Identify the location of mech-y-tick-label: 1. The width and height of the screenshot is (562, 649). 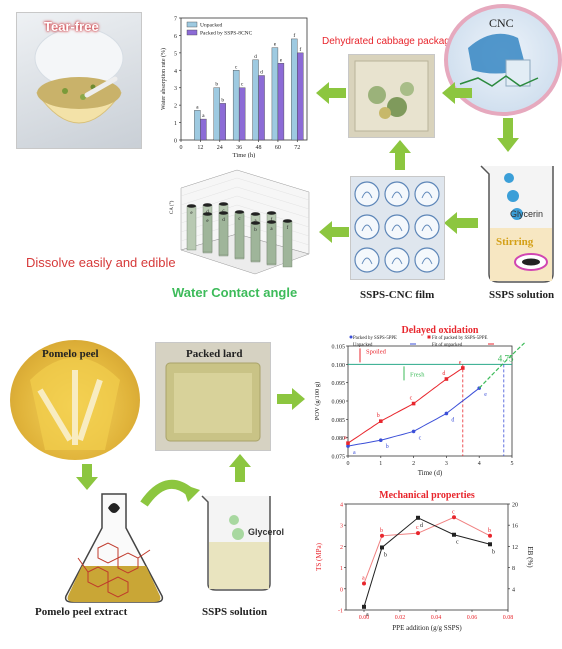
(341, 569).